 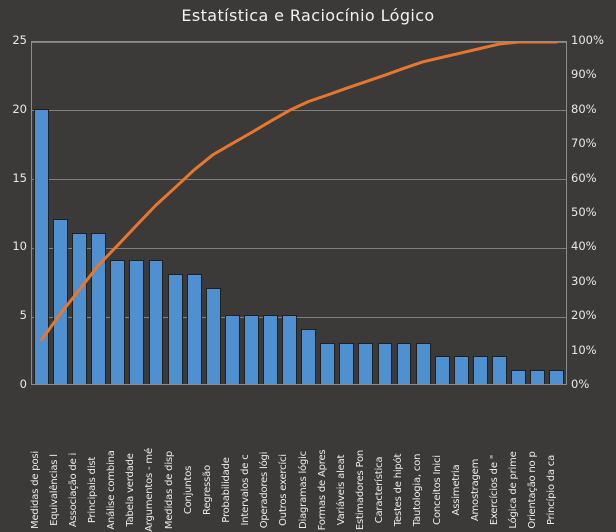 I want to click on category-label: Regressão, so click(x=207, y=490).